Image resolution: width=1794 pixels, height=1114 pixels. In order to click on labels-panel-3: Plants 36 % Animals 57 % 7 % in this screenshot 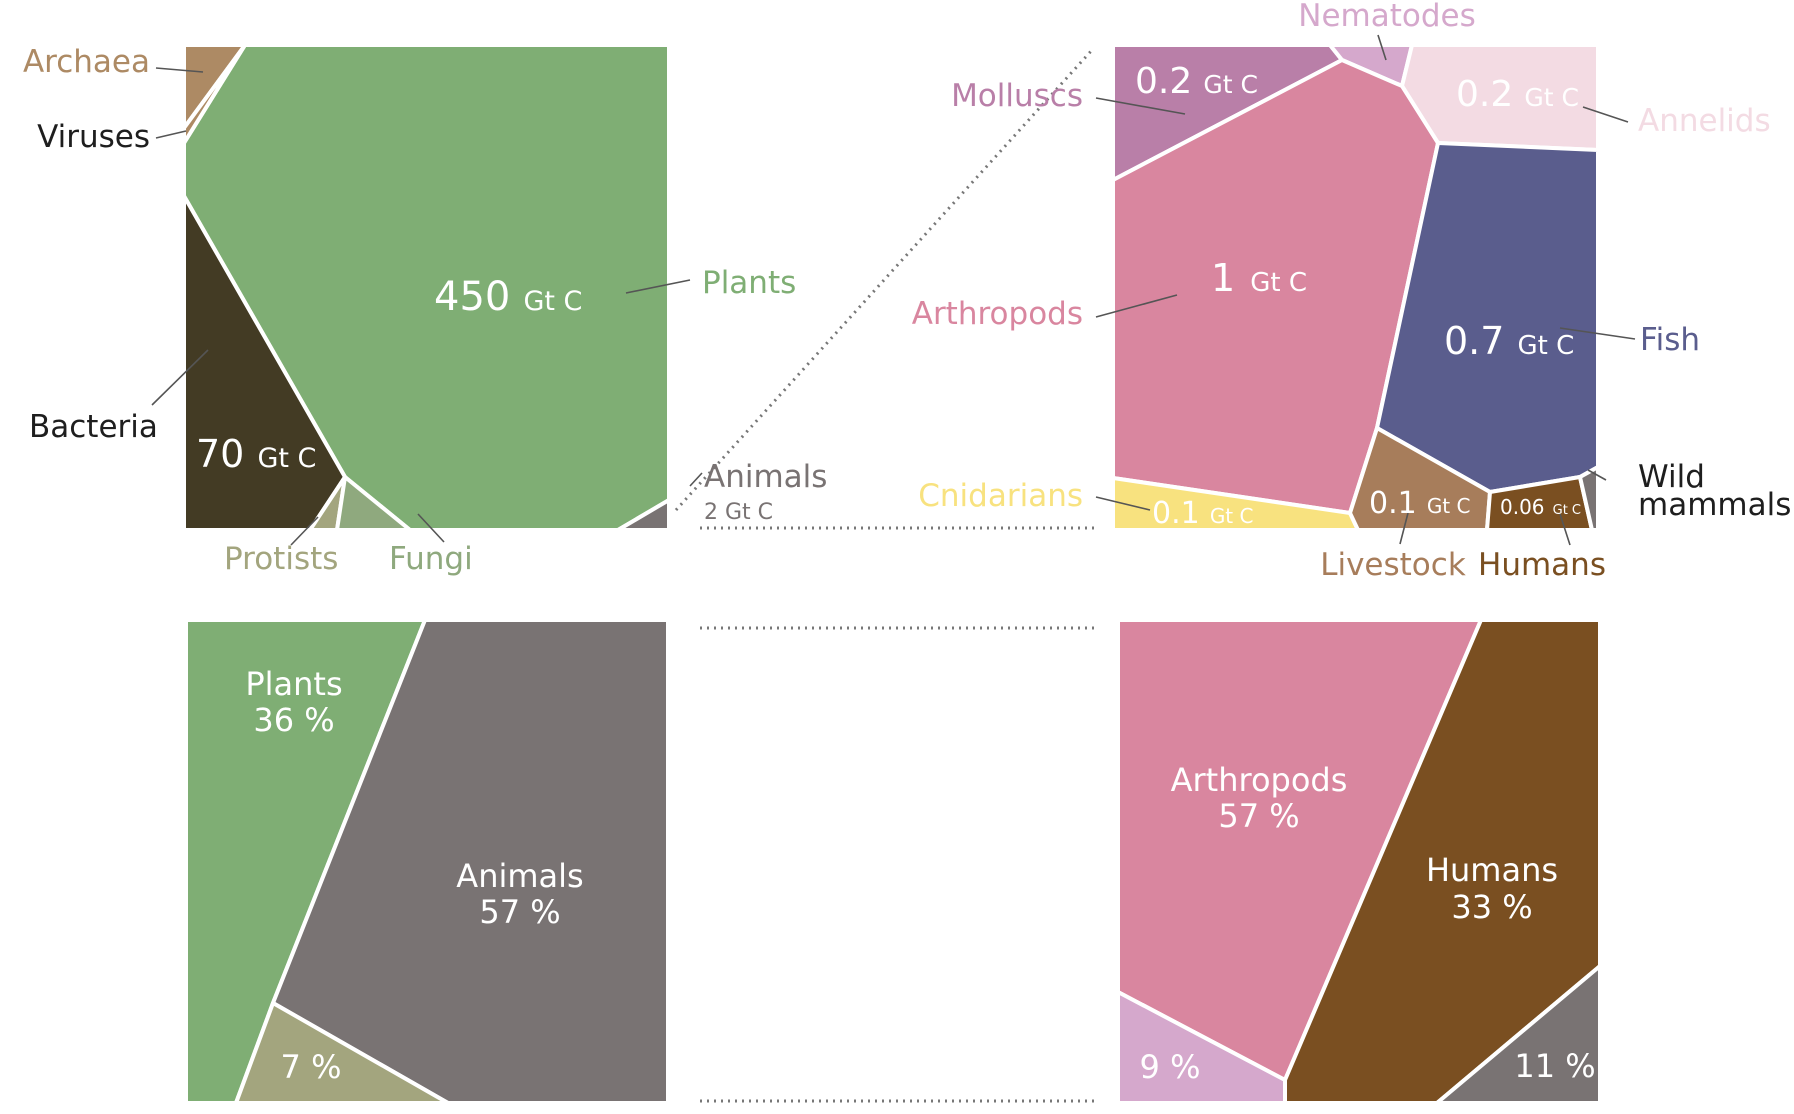, I will do `click(414, 875)`.